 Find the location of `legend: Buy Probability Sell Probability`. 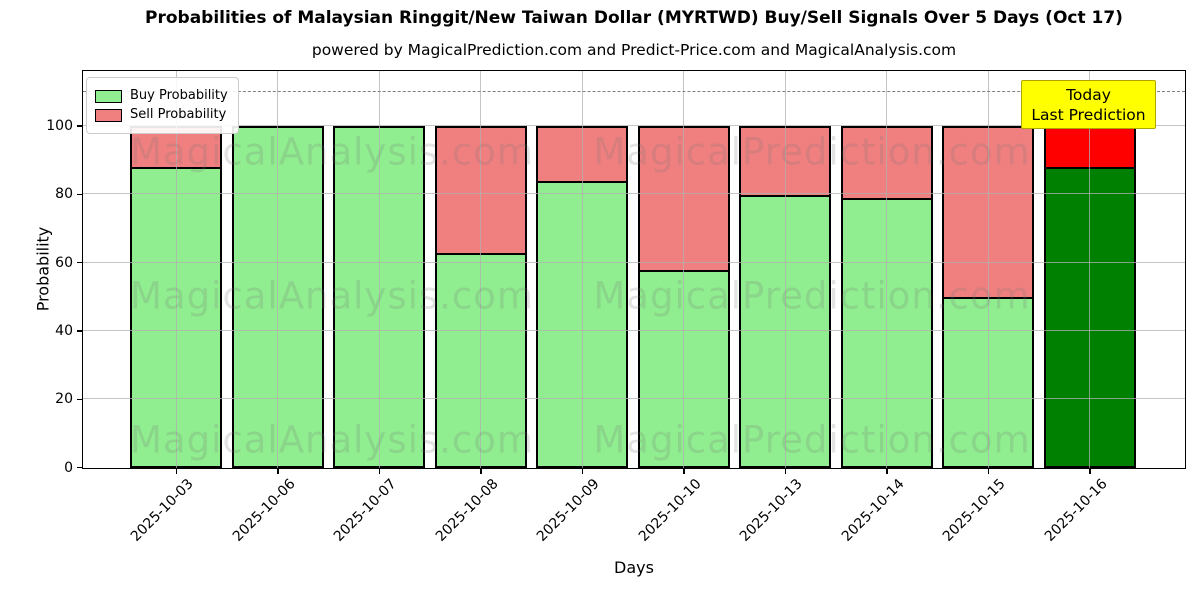

legend: Buy Probability Sell Probability is located at coordinates (162, 105).